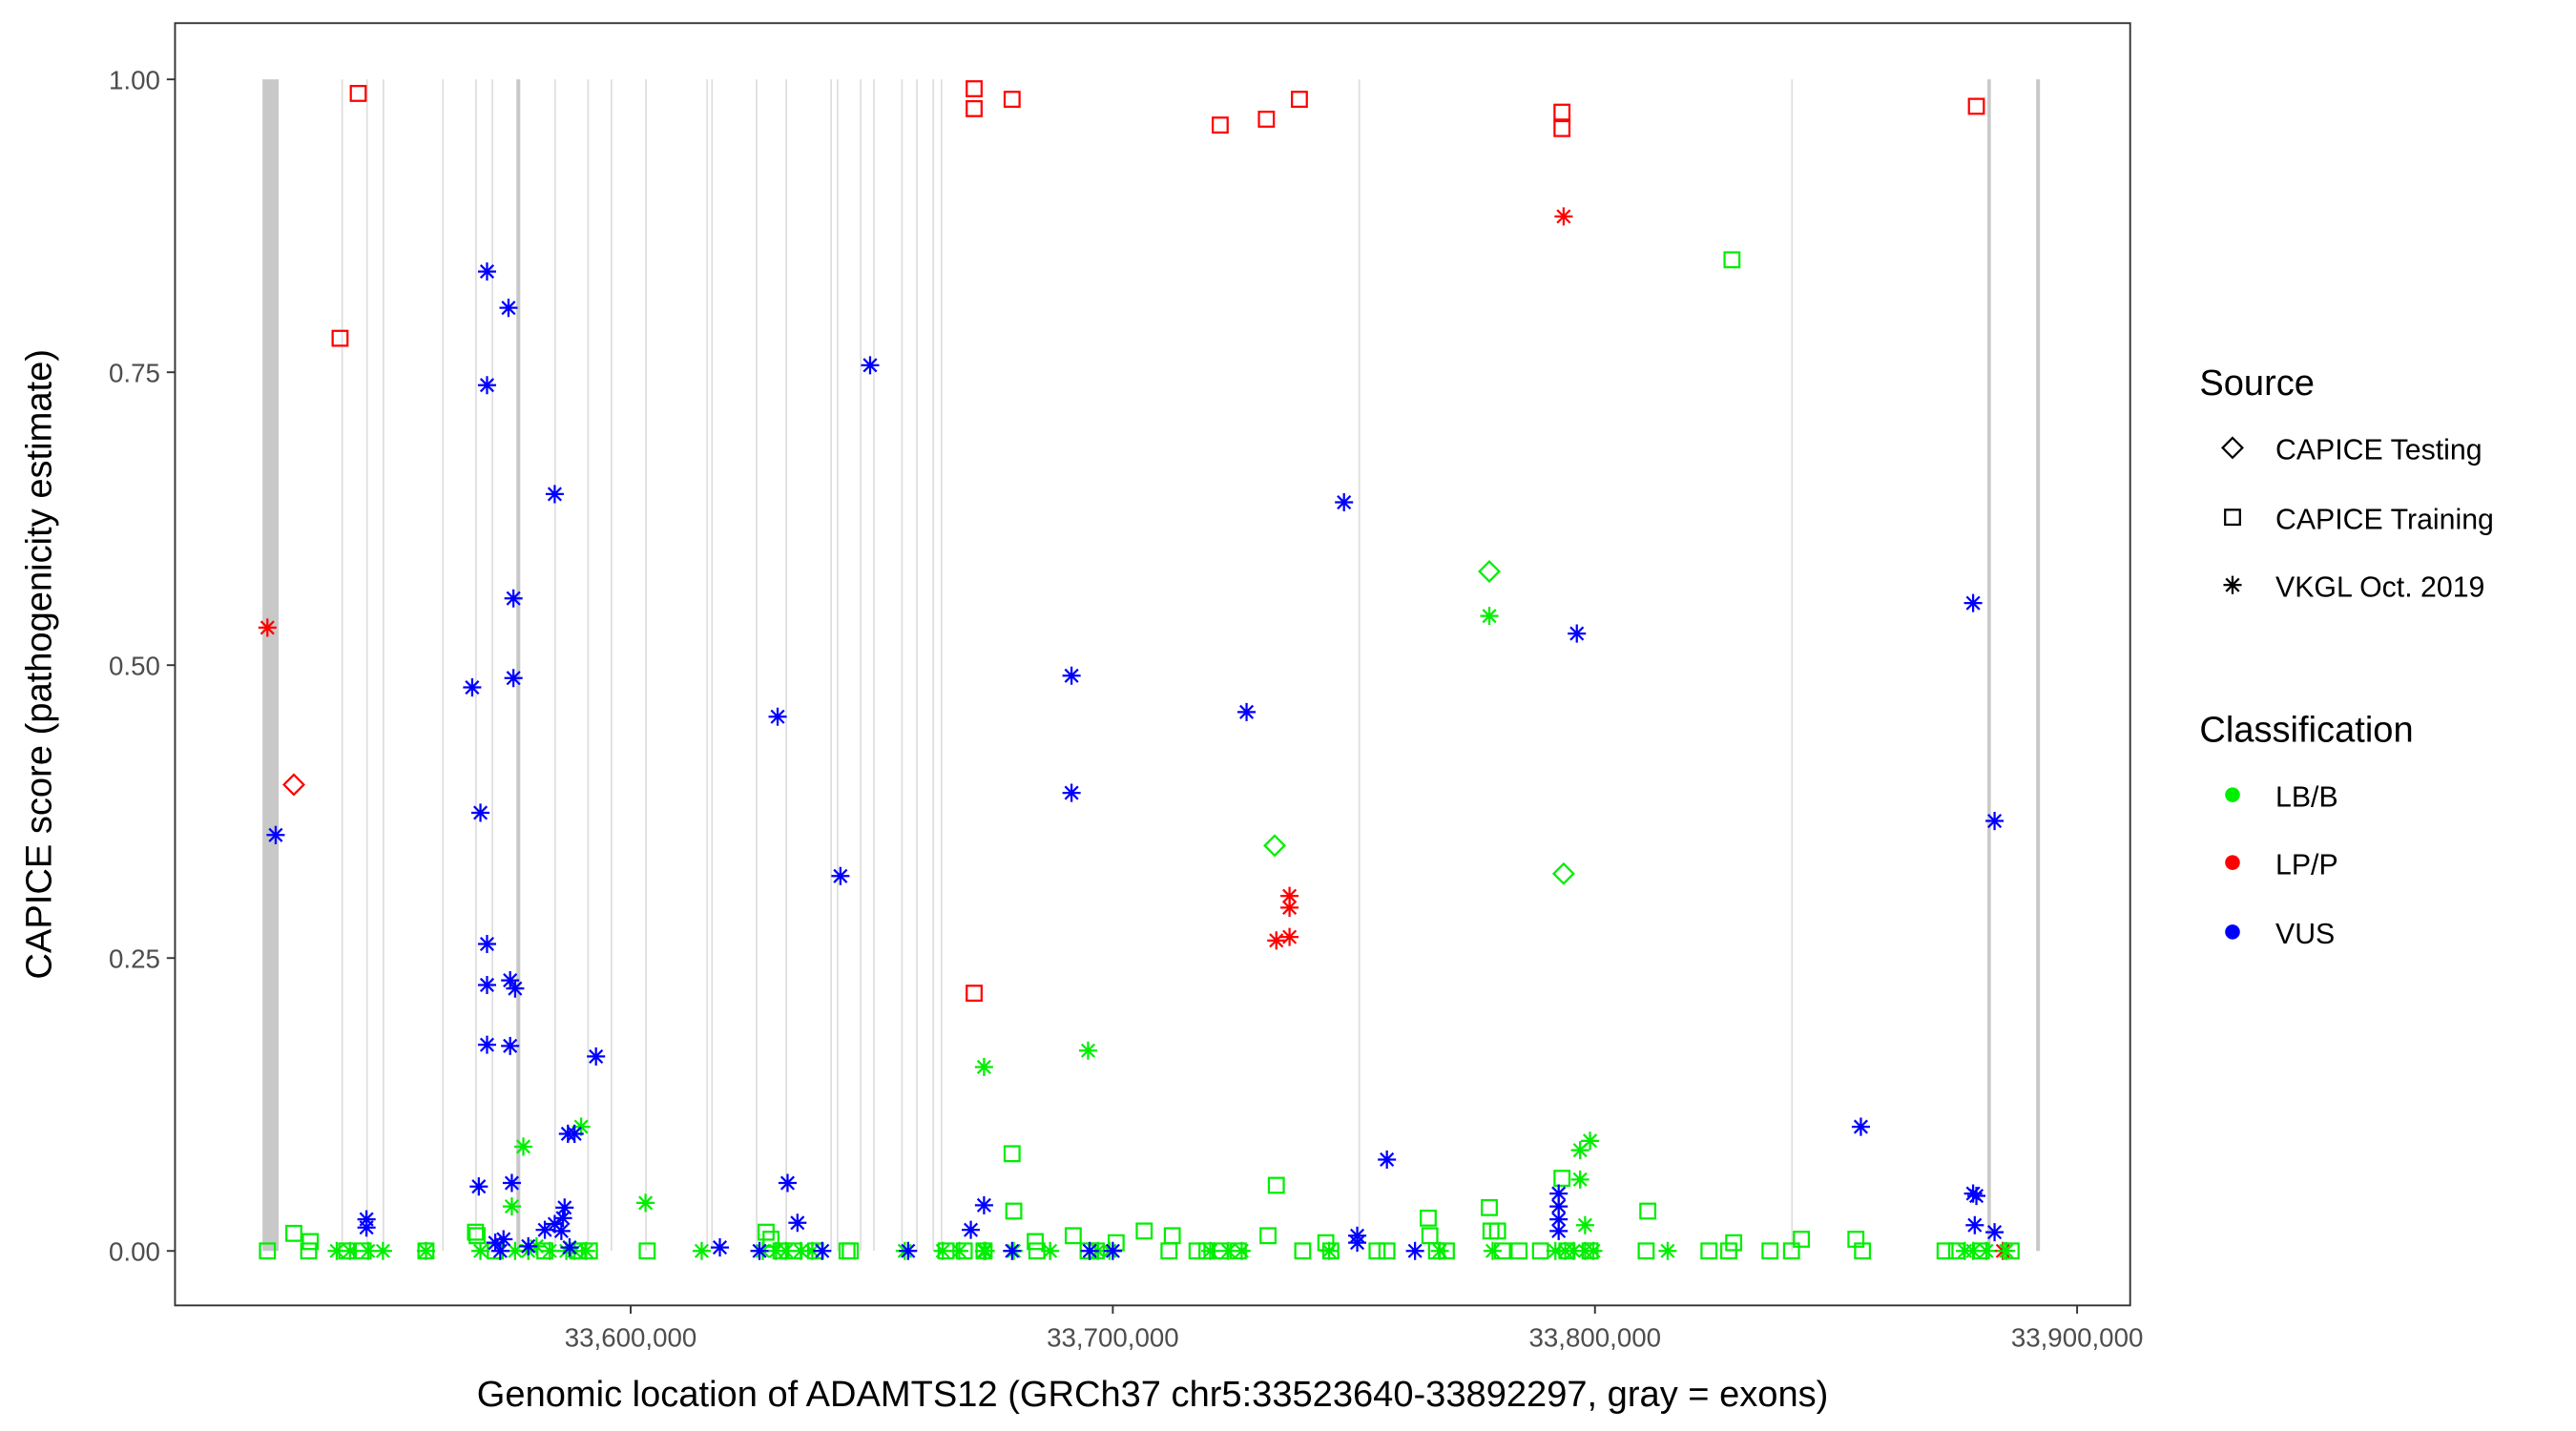 The image size is (2576, 1431). What do you see at coordinates (1594, 1338) in the screenshot?
I see `x-tick-label: 33,800,000` at bounding box center [1594, 1338].